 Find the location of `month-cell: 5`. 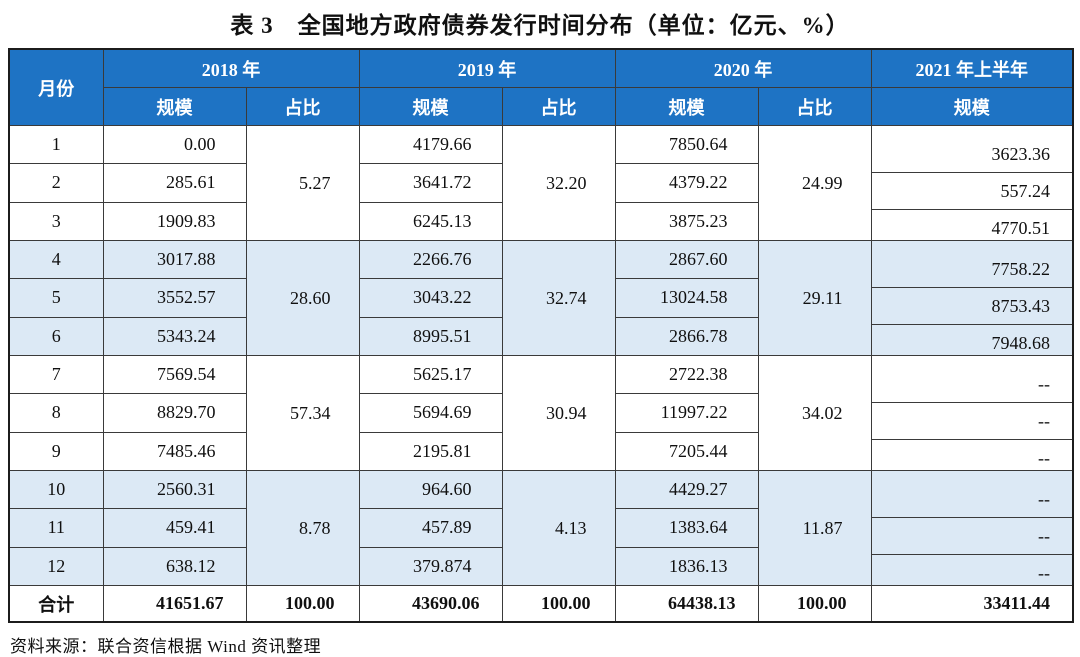

month-cell: 5 is located at coordinates (56, 298).